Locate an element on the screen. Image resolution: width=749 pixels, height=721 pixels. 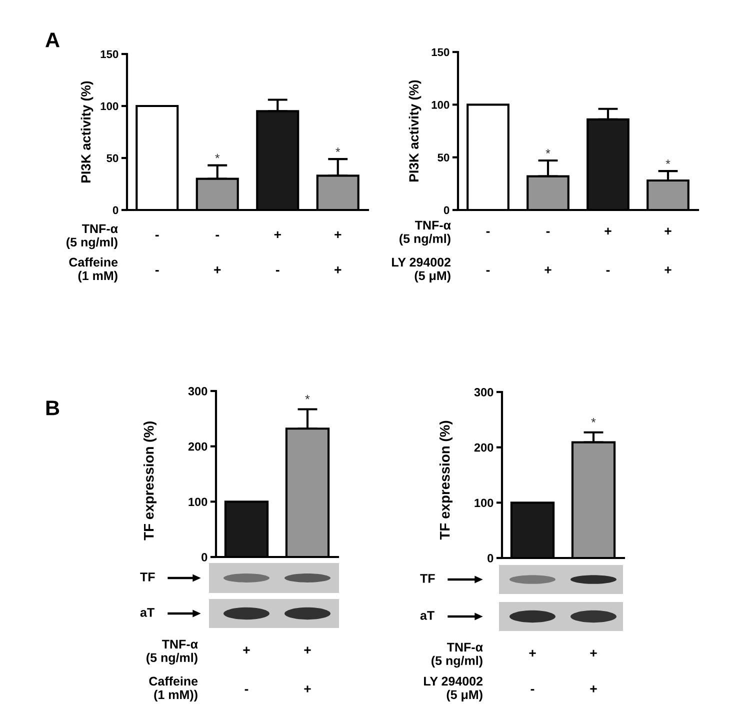
chart-title: A is located at coordinates (53, 40).